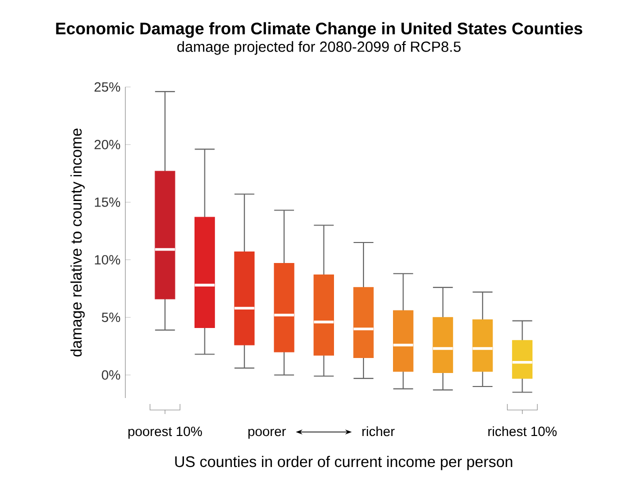 Image resolution: width=639 pixels, height=495 pixels. I want to click on y-tick-label: 15%, so click(107, 202).